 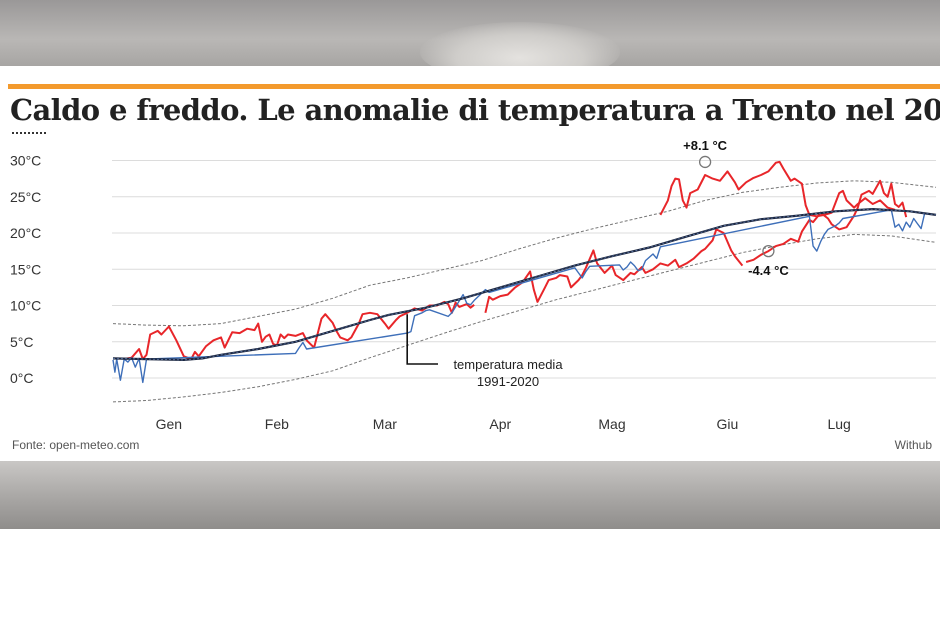 What do you see at coordinates (768, 270) in the screenshot?
I see `annotation-label-1: -4.4 °C` at bounding box center [768, 270].